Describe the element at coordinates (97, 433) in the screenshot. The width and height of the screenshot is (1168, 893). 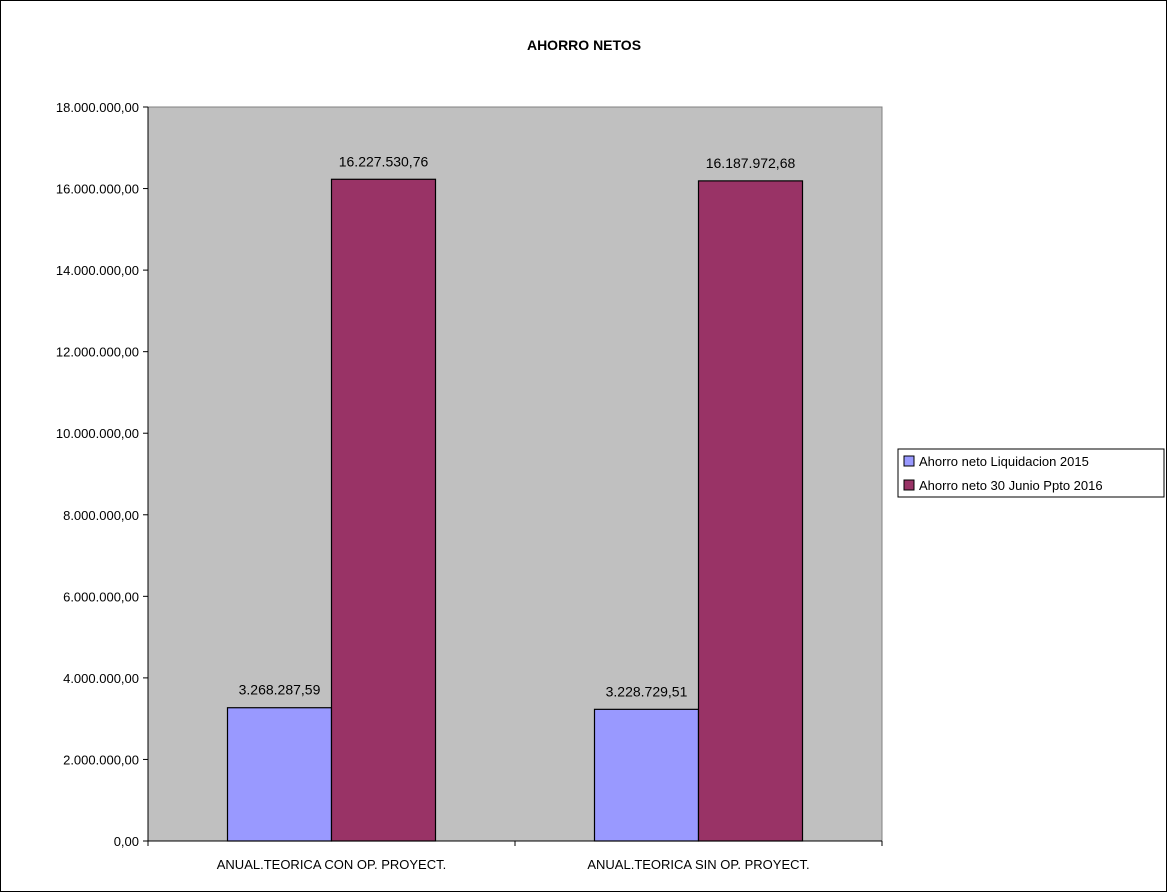
I see `y-tick-label: 10.000.000,00` at that location.